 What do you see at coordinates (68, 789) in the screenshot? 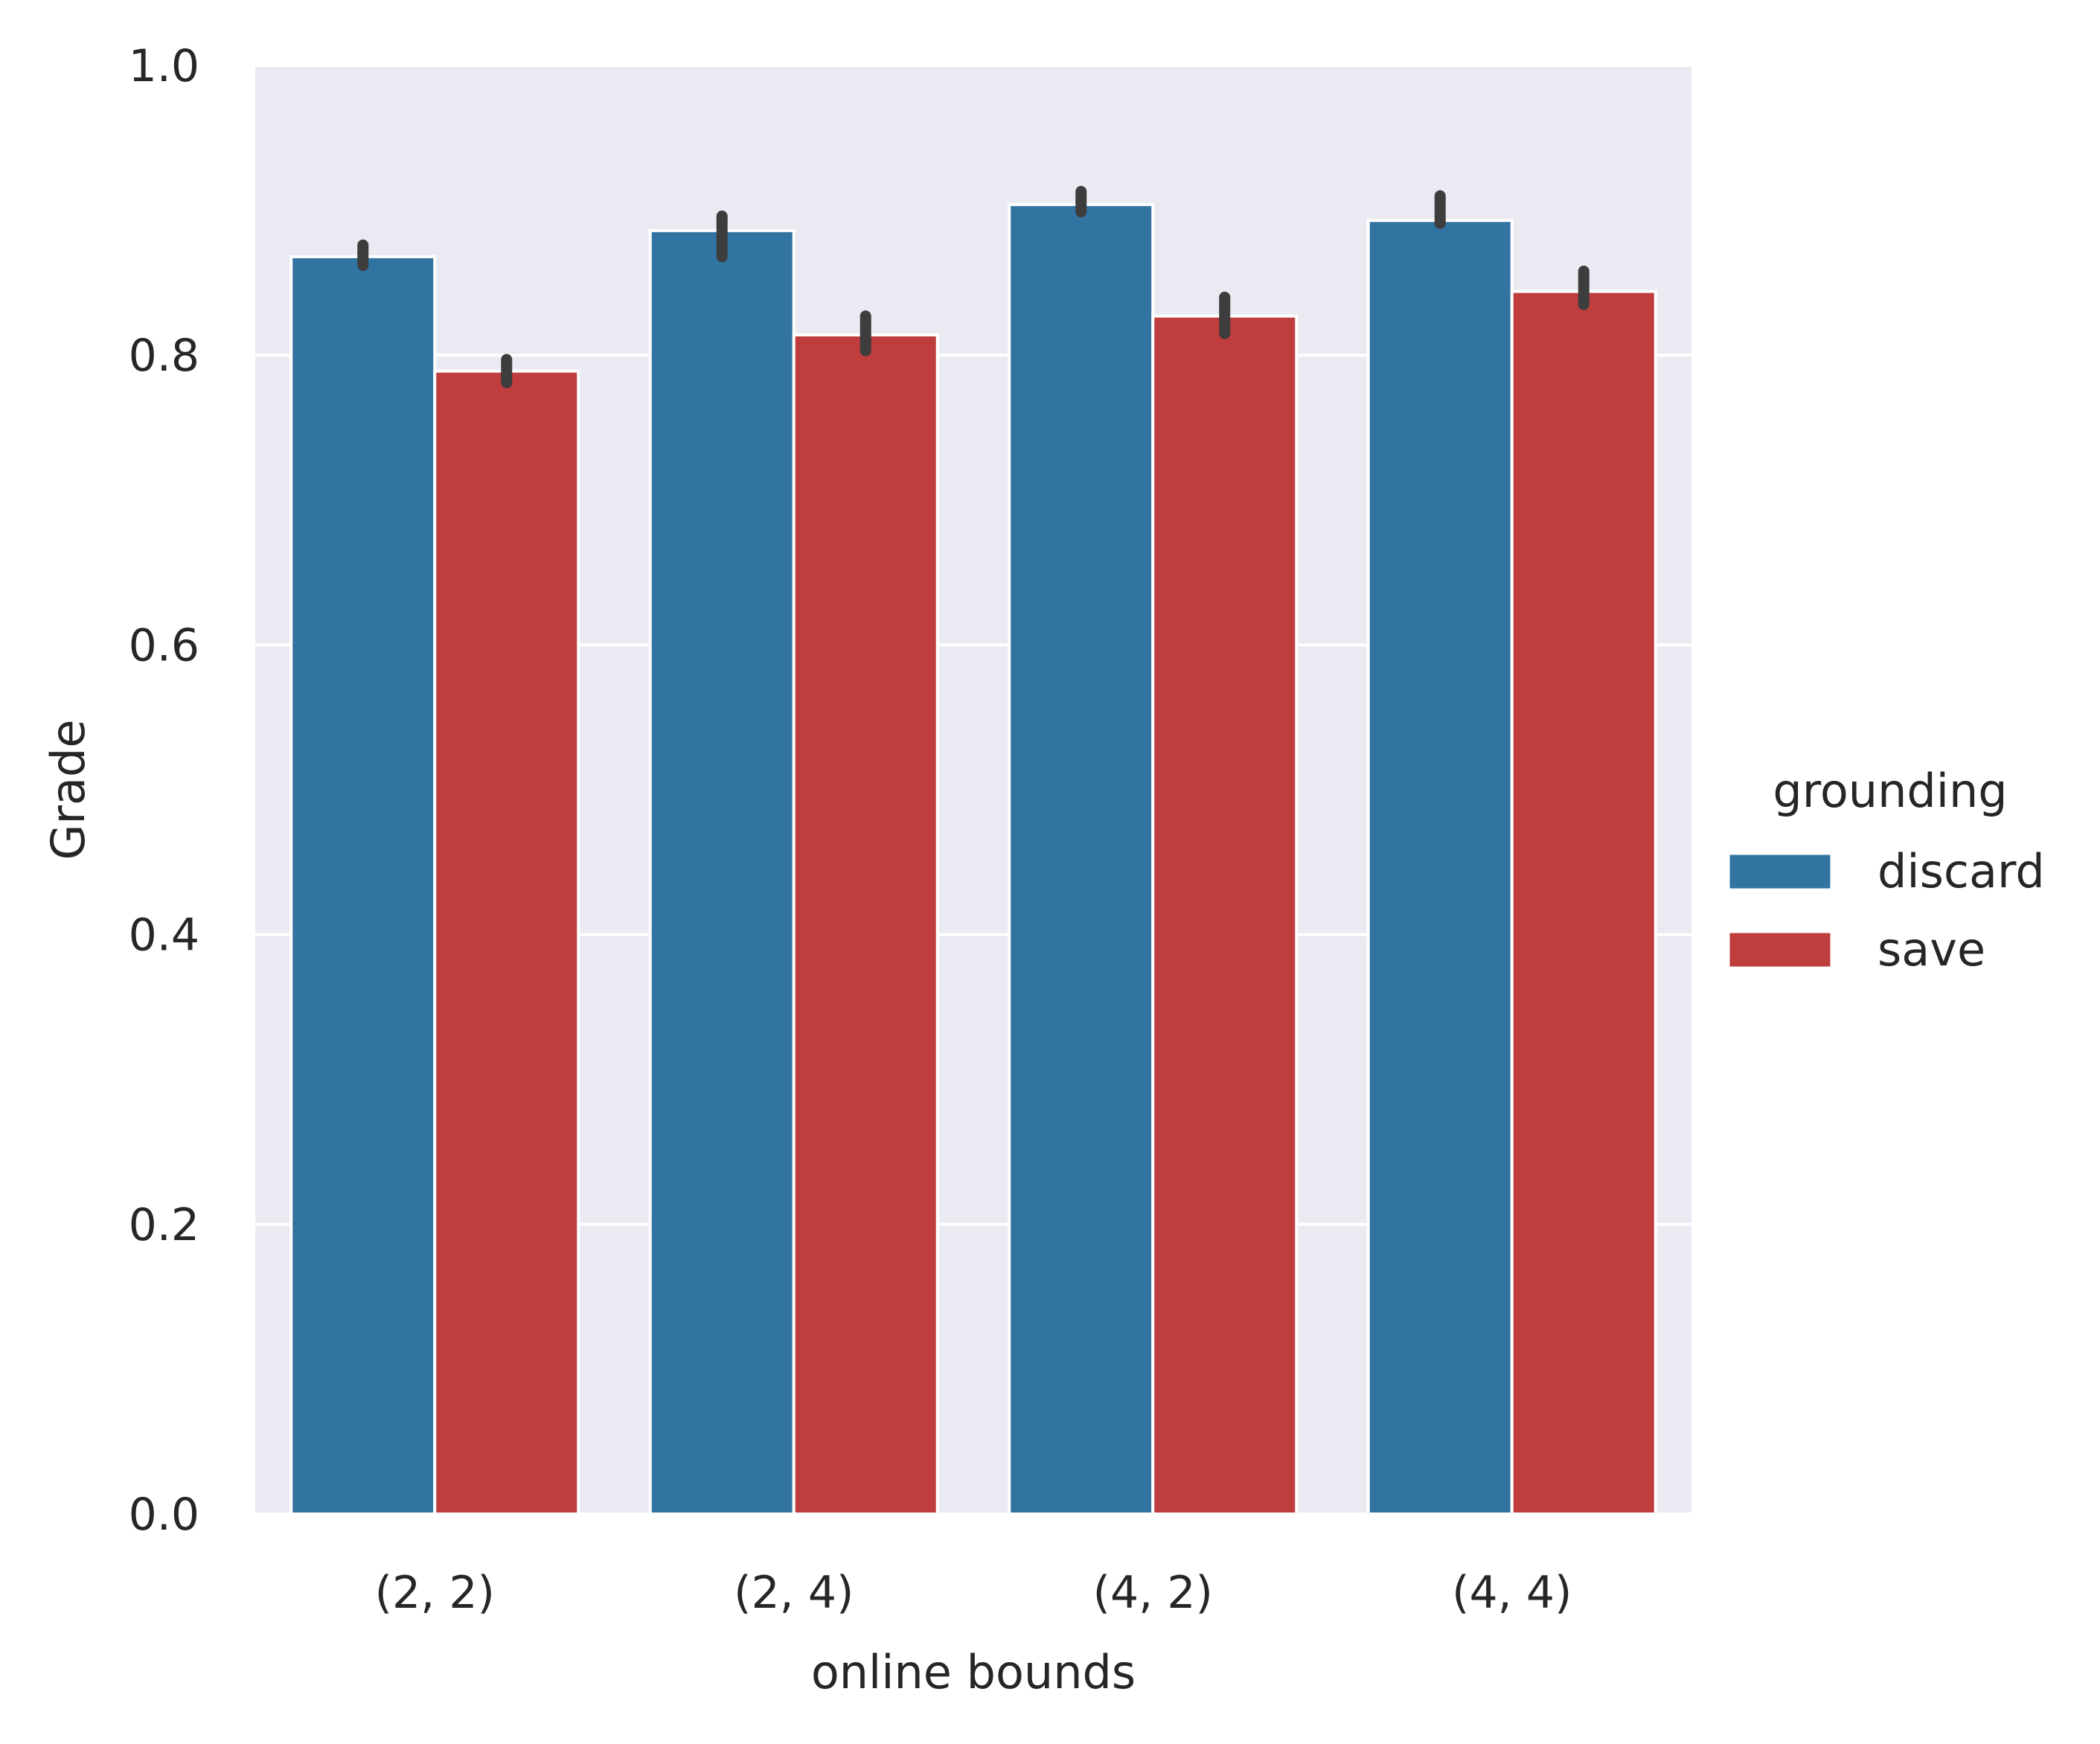
I see `y-axis-label: Grade` at bounding box center [68, 789].